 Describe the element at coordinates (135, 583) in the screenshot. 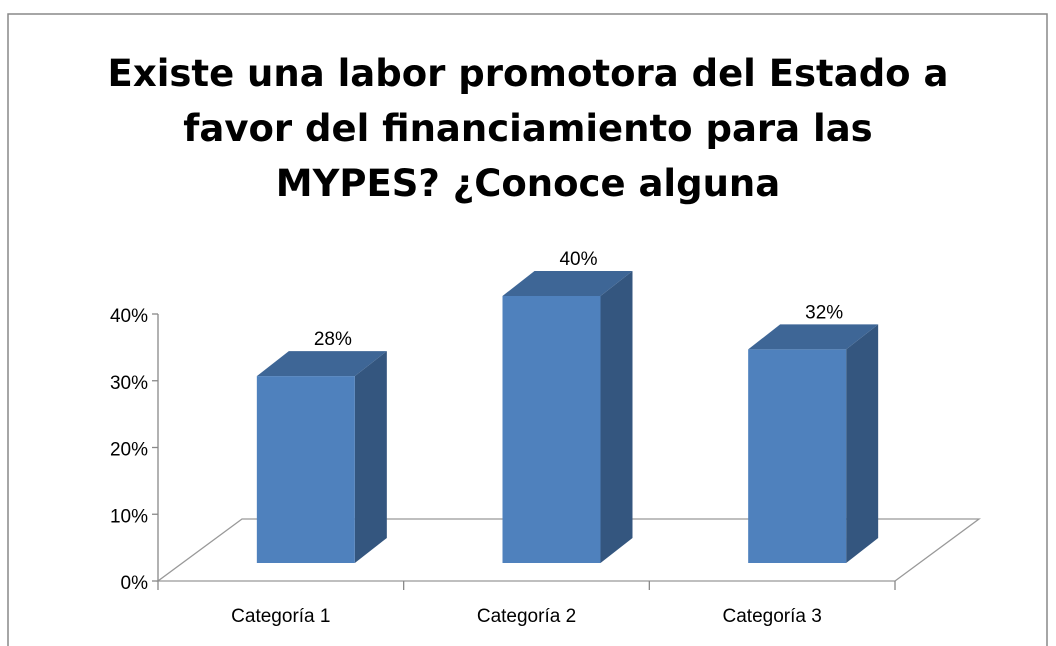

I see `y-tick-label: 0%` at that location.